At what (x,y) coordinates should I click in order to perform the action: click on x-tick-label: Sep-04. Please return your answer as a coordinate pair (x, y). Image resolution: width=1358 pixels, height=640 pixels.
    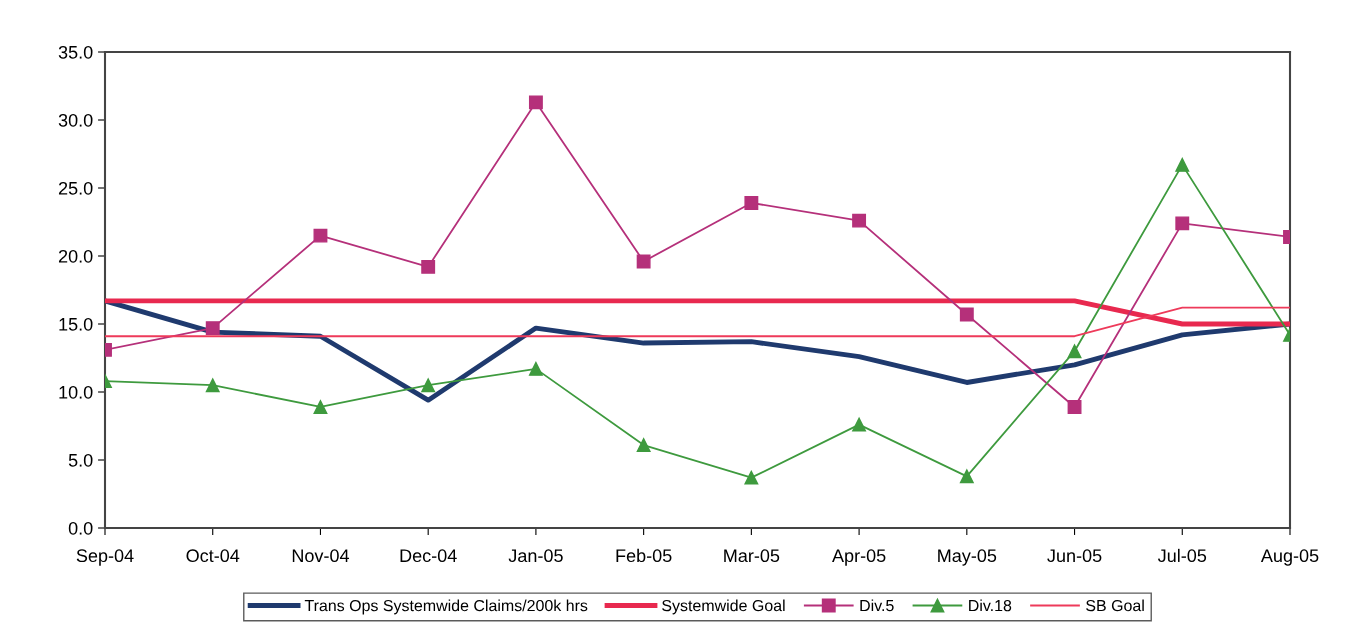
    Looking at the image, I should click on (105, 557).